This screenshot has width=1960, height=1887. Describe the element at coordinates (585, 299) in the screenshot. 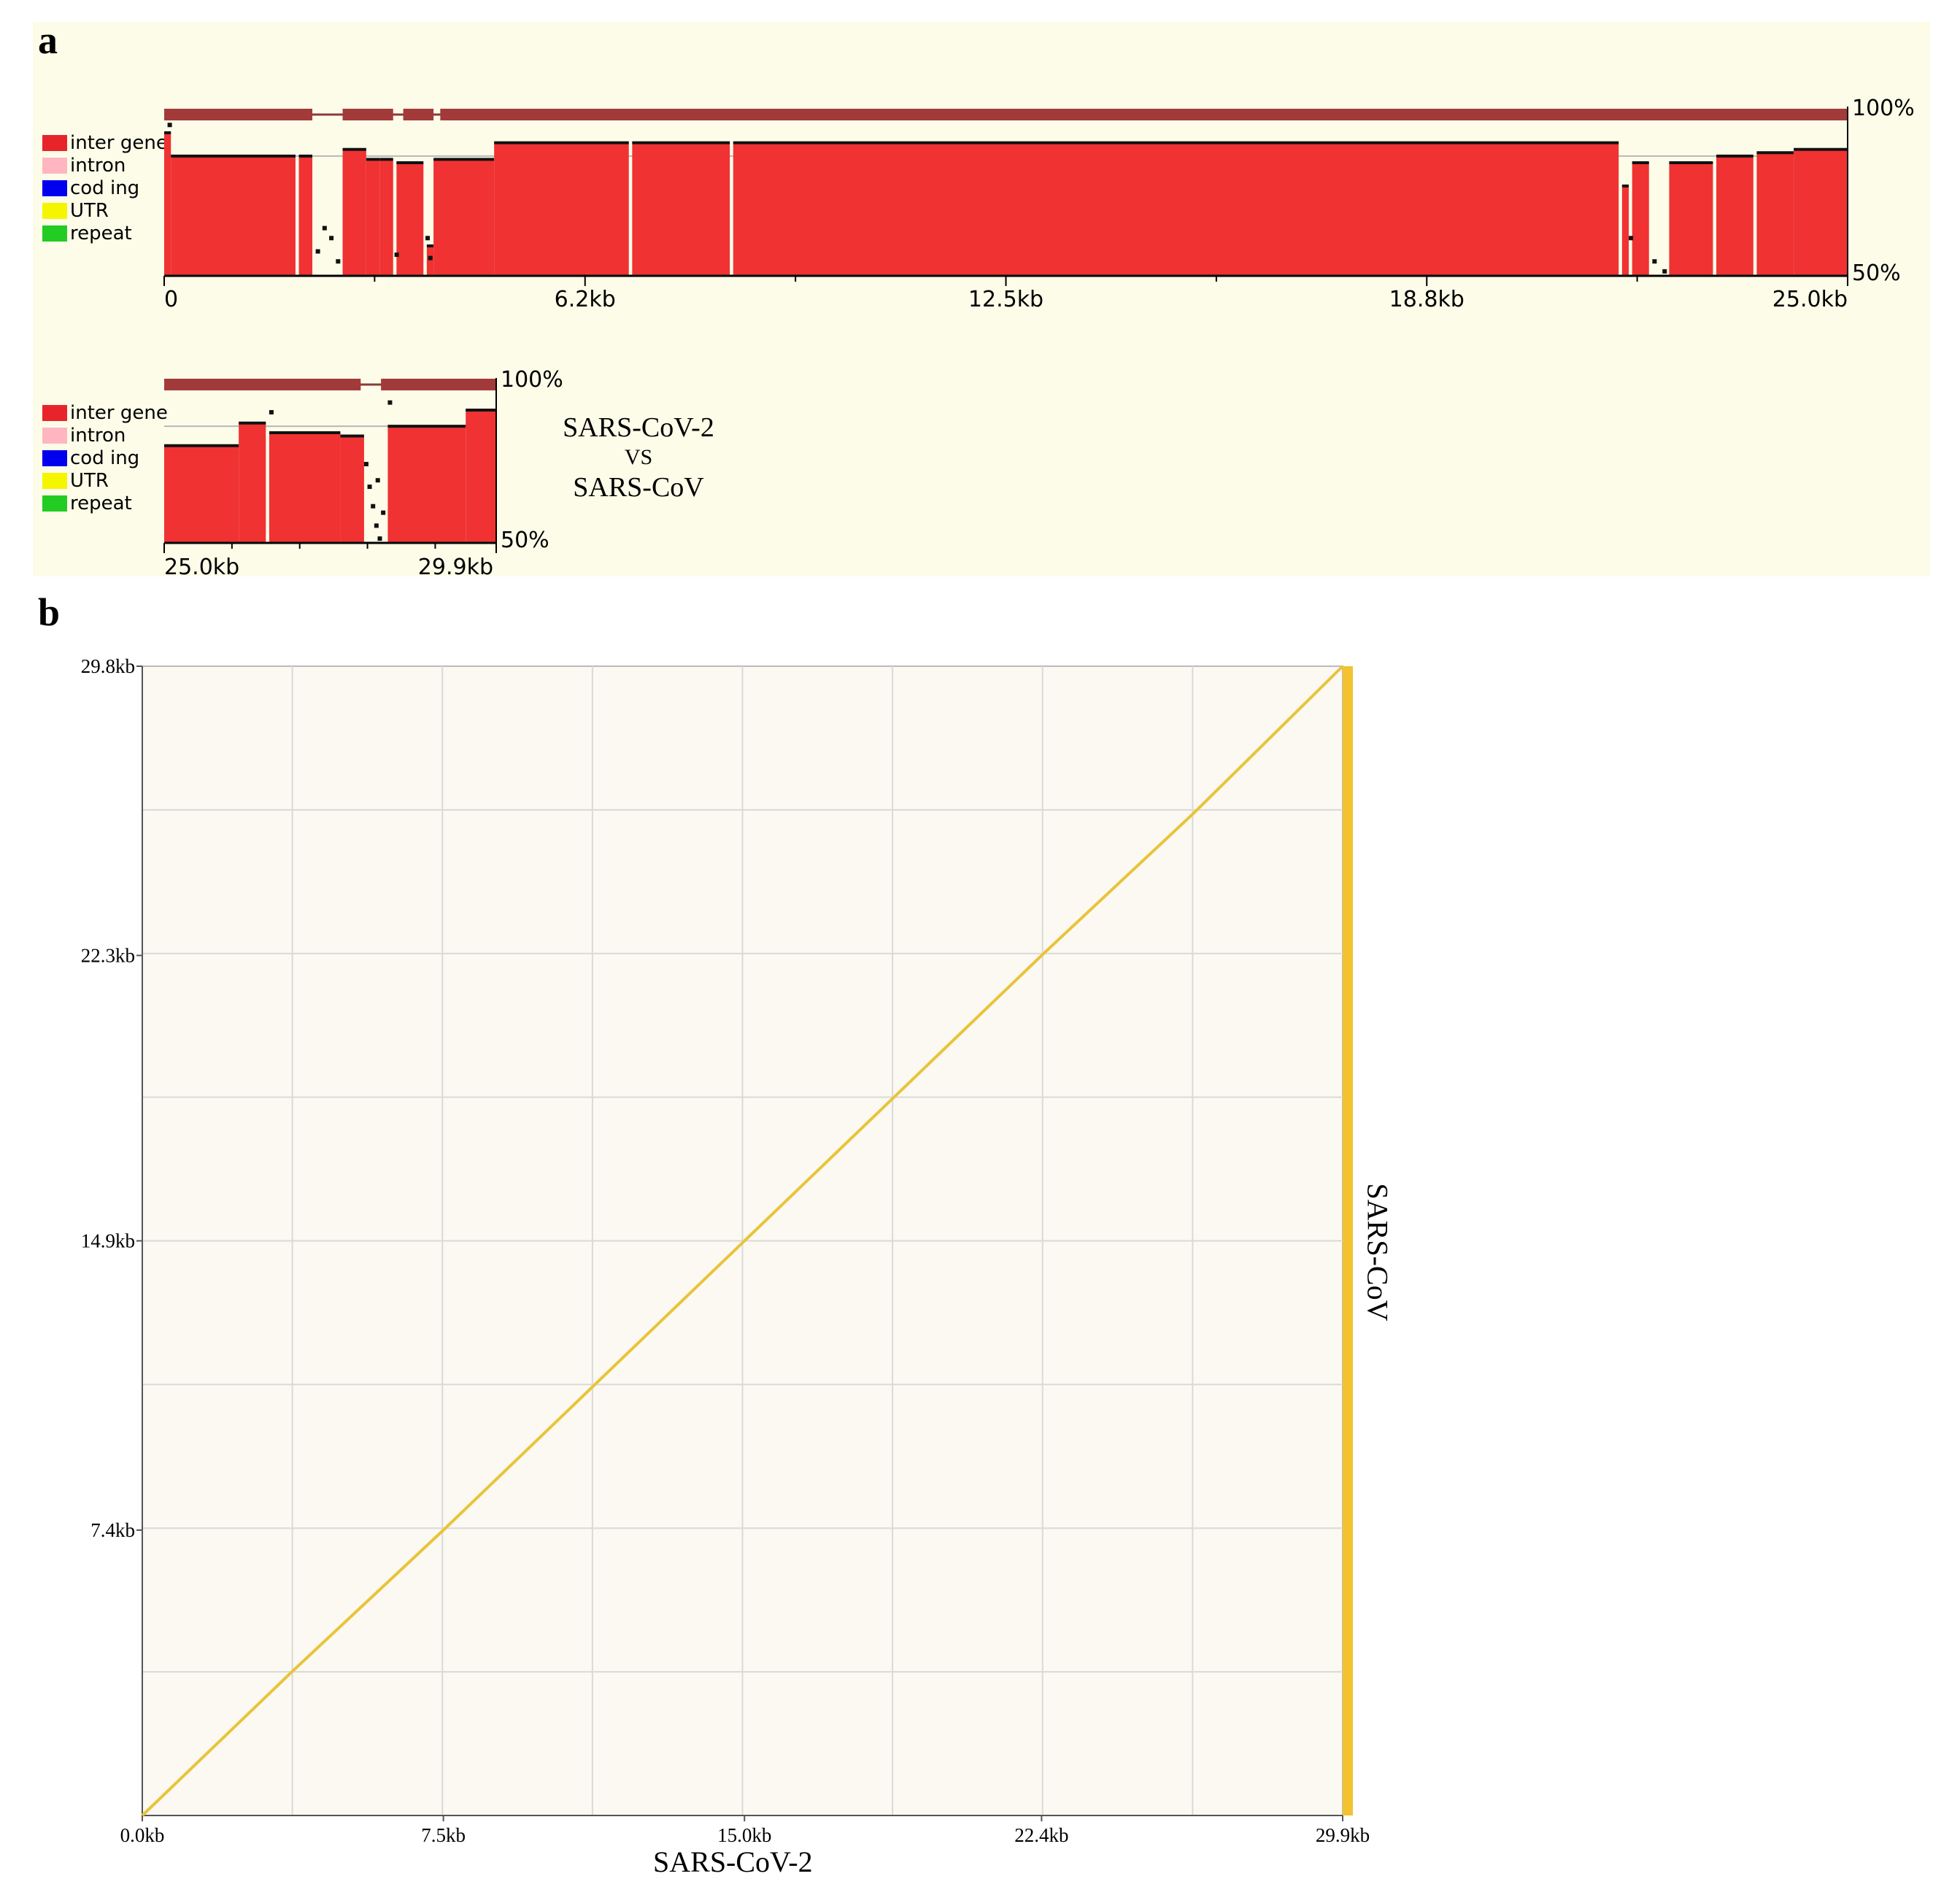

I see `x-tick-label: 6.2kb` at that location.